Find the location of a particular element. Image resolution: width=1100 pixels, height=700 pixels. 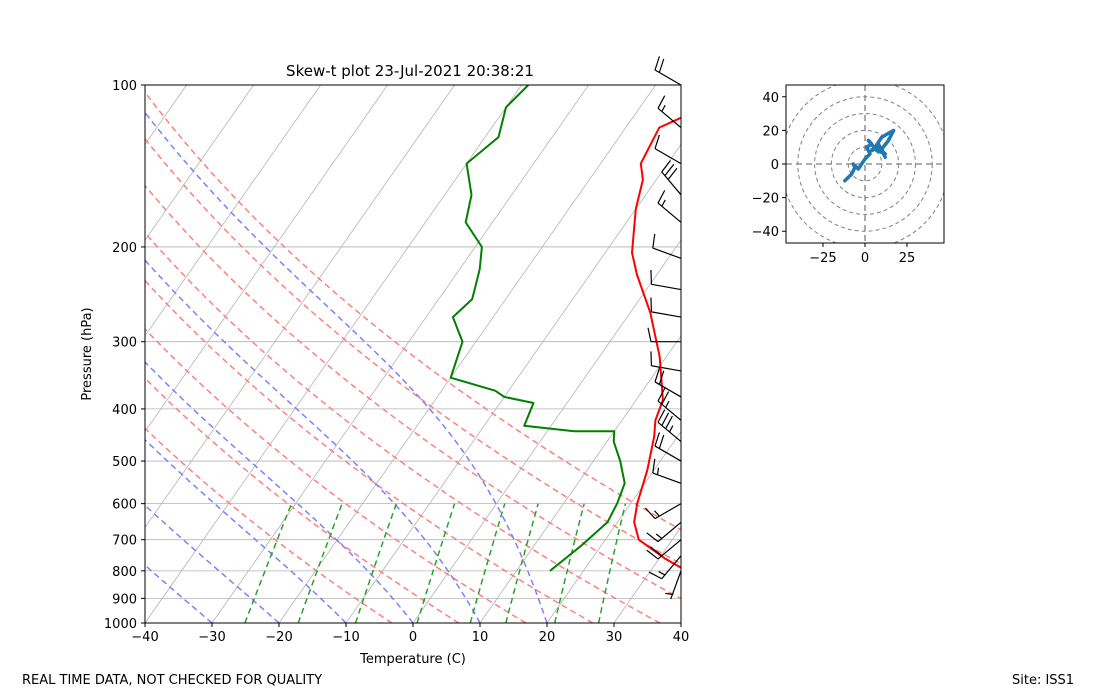

skewt-profiles is located at coordinates (565, 328).